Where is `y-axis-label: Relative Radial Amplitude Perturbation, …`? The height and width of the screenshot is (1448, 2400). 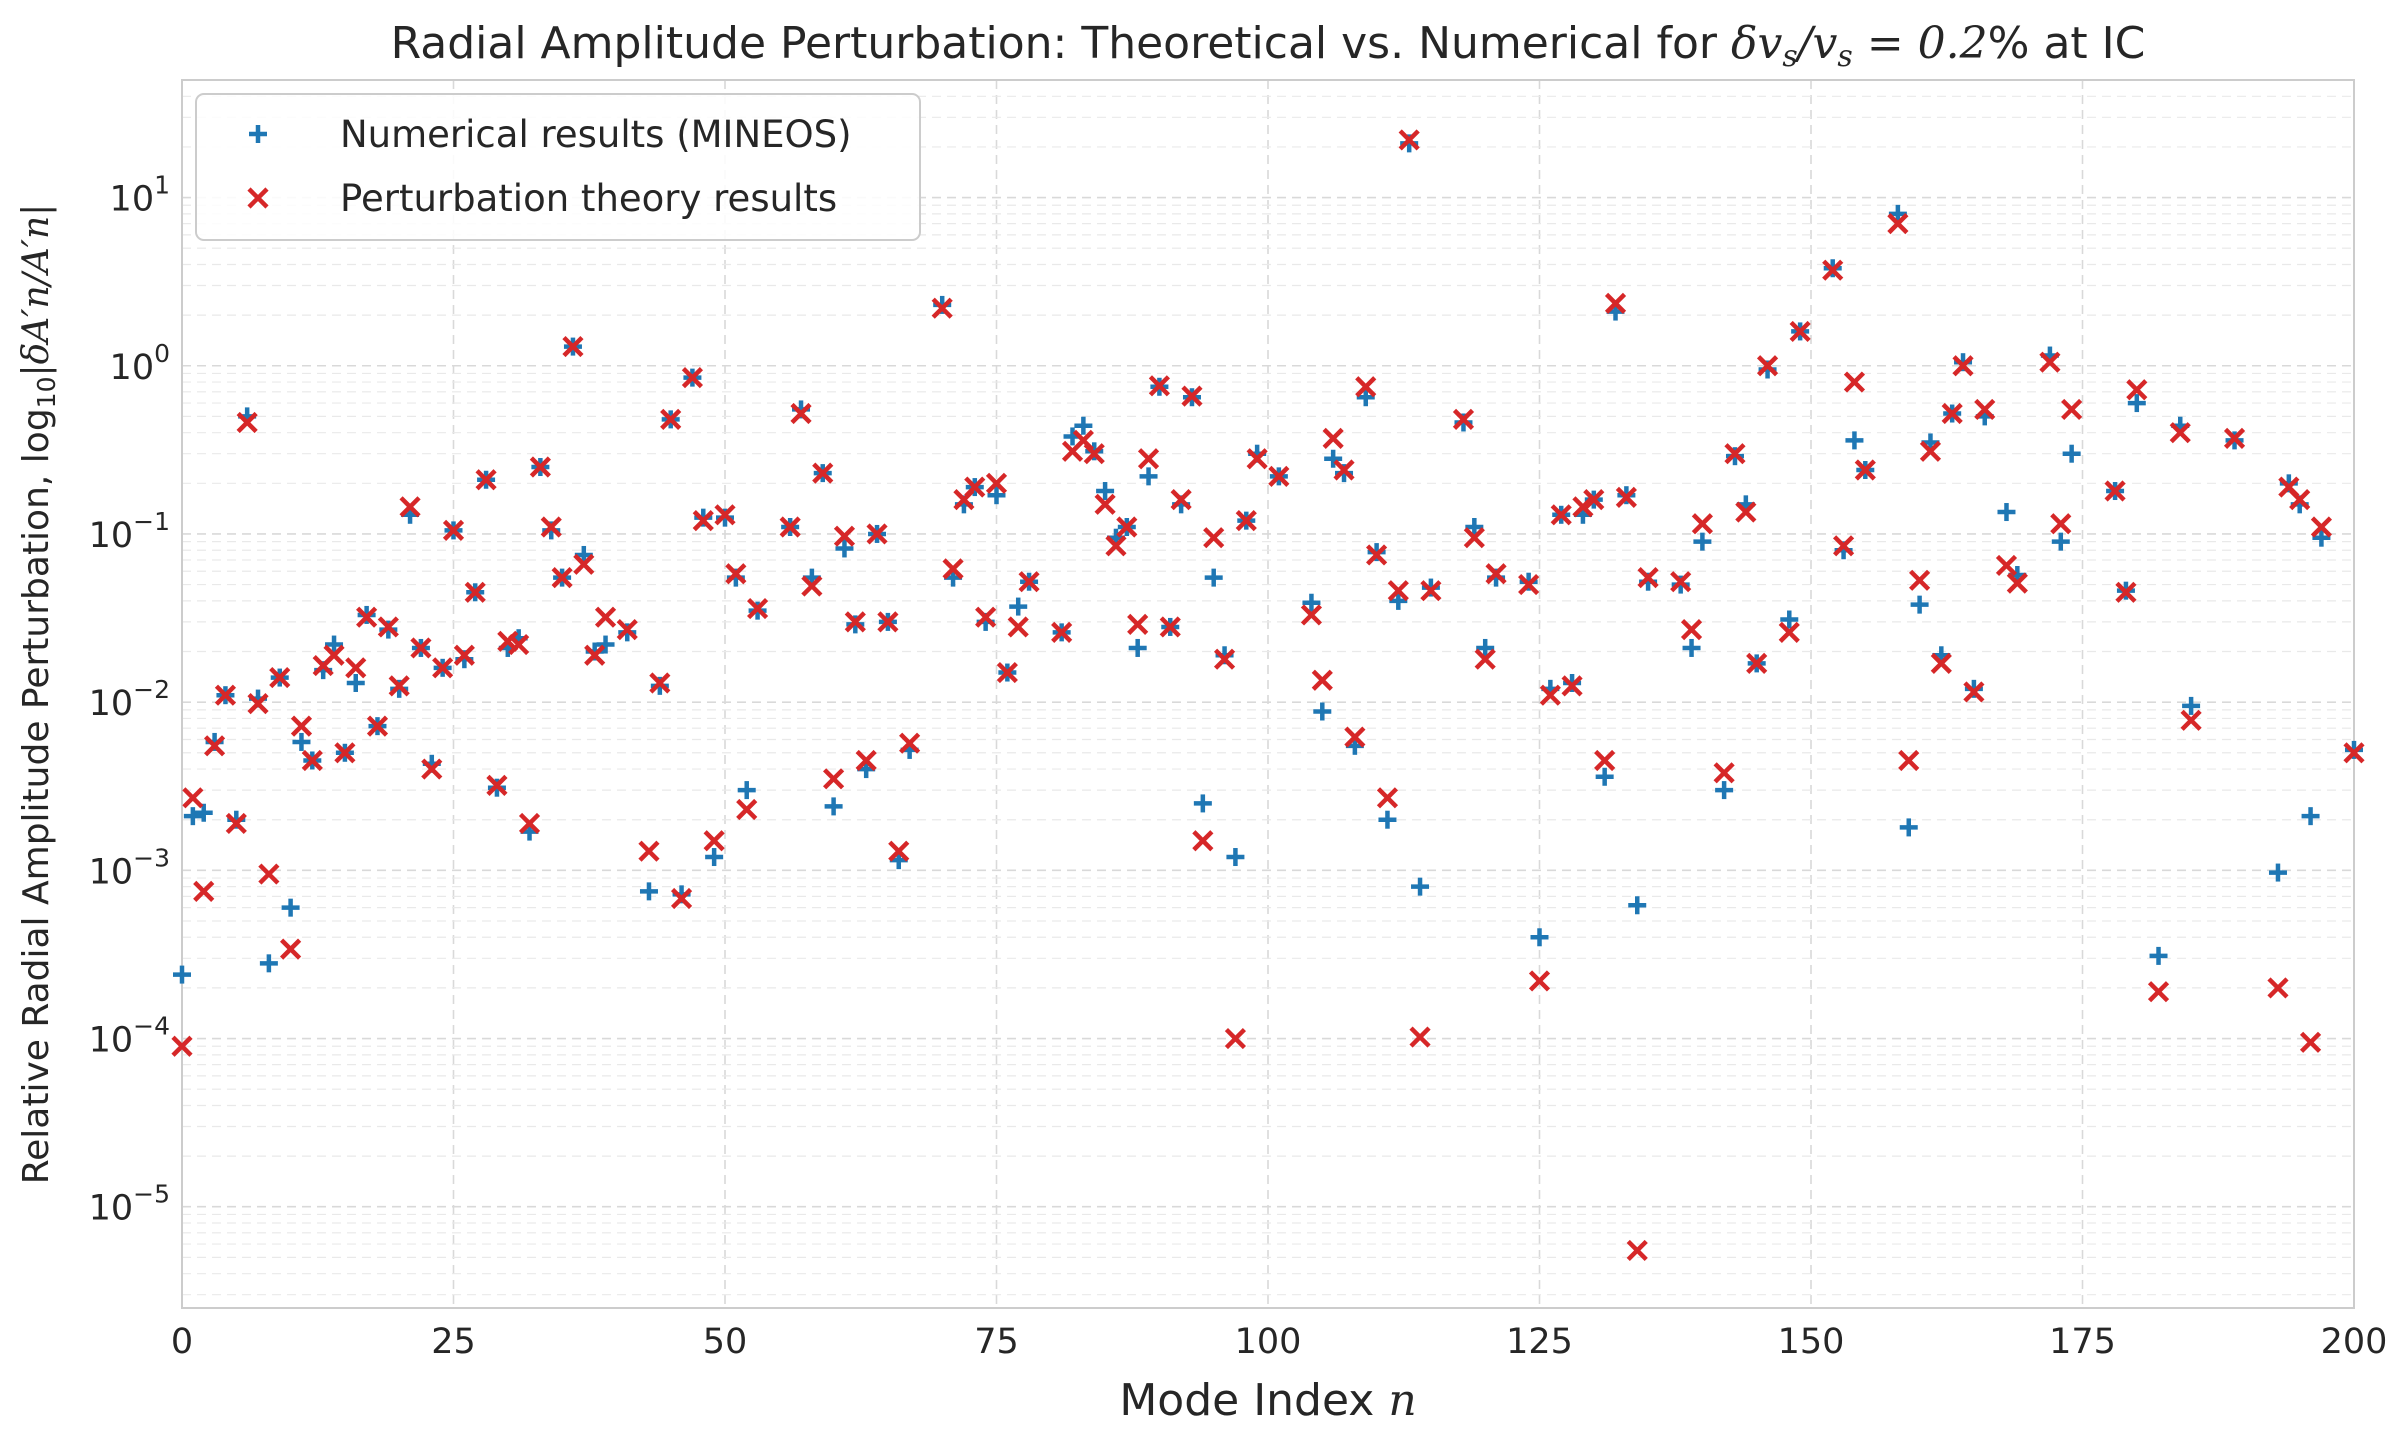 y-axis-label: Relative Radial Amplitude Perturbation, … is located at coordinates (38, 694).